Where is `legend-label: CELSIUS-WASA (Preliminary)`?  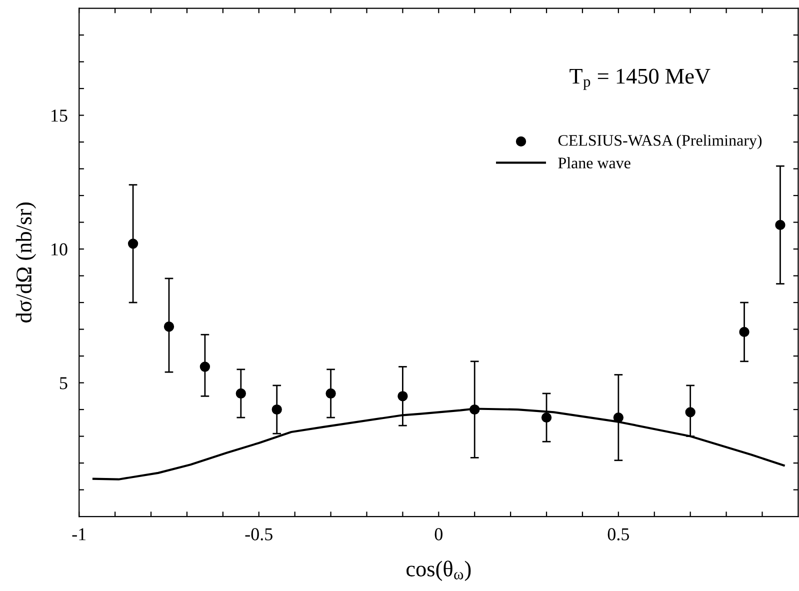
legend-label: CELSIUS-WASA (Preliminary) is located at coordinates (660, 142).